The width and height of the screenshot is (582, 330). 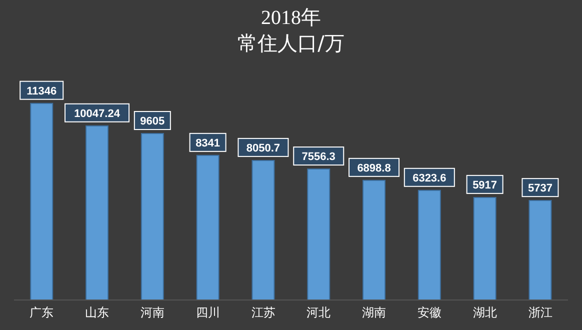 I want to click on data-label: 8050.7, so click(x=263, y=148).